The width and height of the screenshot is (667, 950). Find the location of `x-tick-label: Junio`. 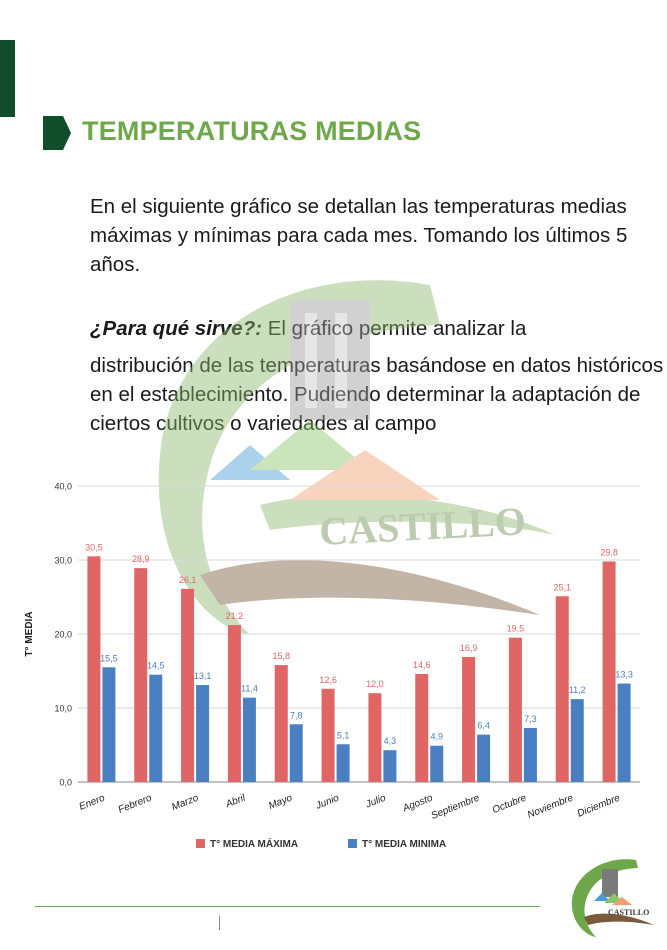

x-tick-label: Junio is located at coordinates (327, 802).